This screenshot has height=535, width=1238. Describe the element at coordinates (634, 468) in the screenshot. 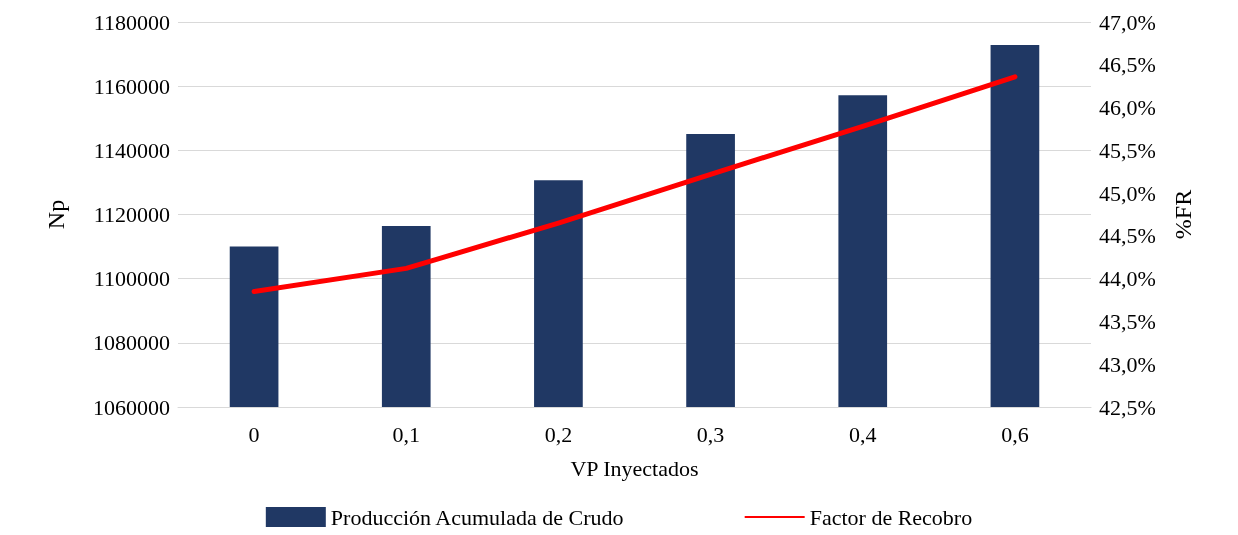

I see `x-axis-title: VP Inyectados` at that location.